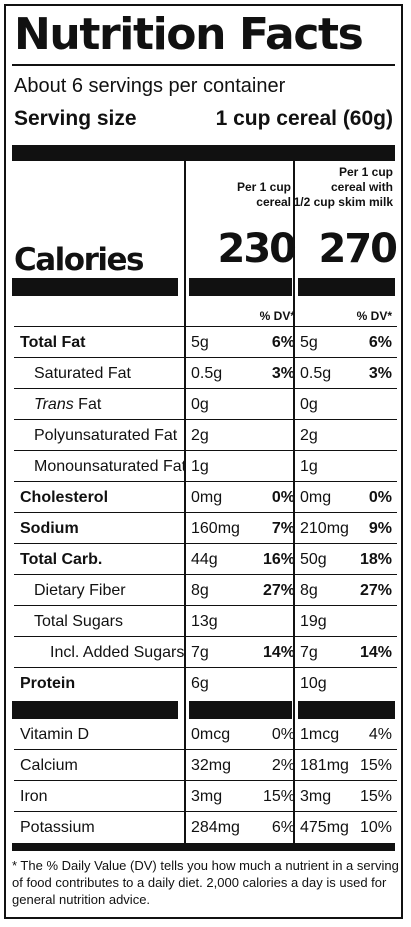 This screenshot has height=927, width=411. I want to click on col1-amount: 2g, so click(200, 435).